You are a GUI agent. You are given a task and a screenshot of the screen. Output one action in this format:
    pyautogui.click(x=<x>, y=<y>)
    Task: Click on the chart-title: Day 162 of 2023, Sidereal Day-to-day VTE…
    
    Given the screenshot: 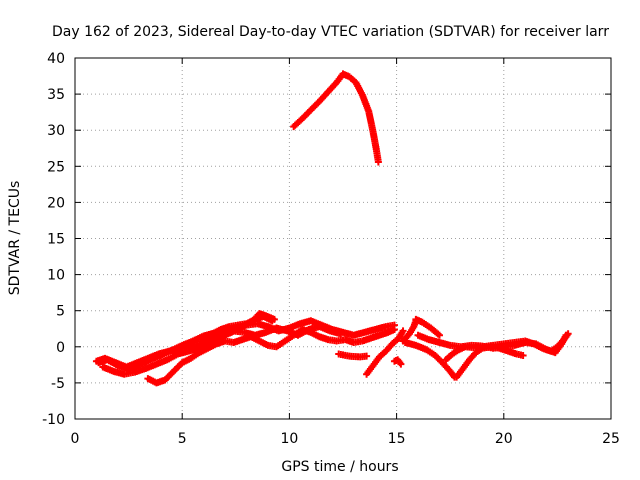 What is the action you would take?
    pyautogui.click(x=330, y=32)
    